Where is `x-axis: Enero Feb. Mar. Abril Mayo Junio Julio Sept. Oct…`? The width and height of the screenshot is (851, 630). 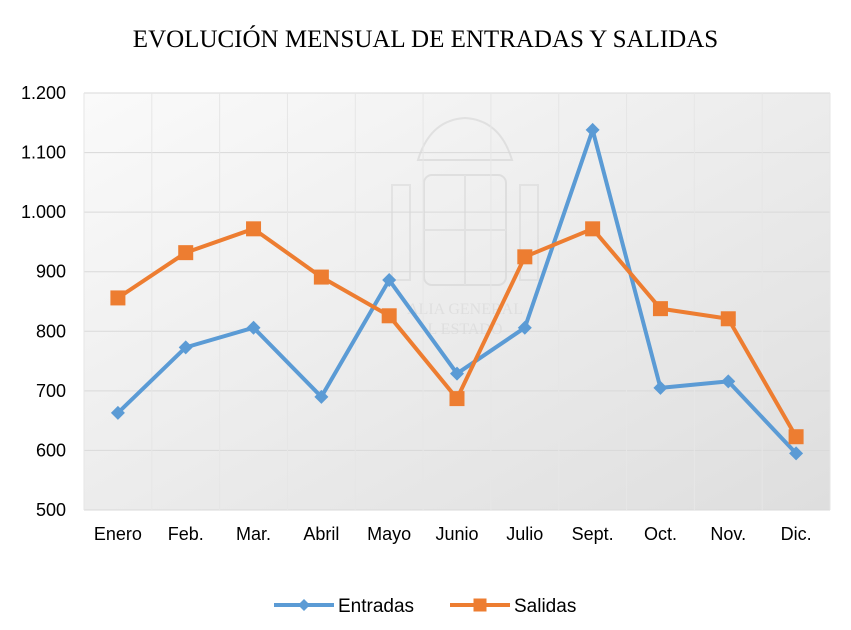 x-axis: Enero Feb. Mar. Abril Mayo Junio Julio Sept. Oct… is located at coordinates (453, 534).